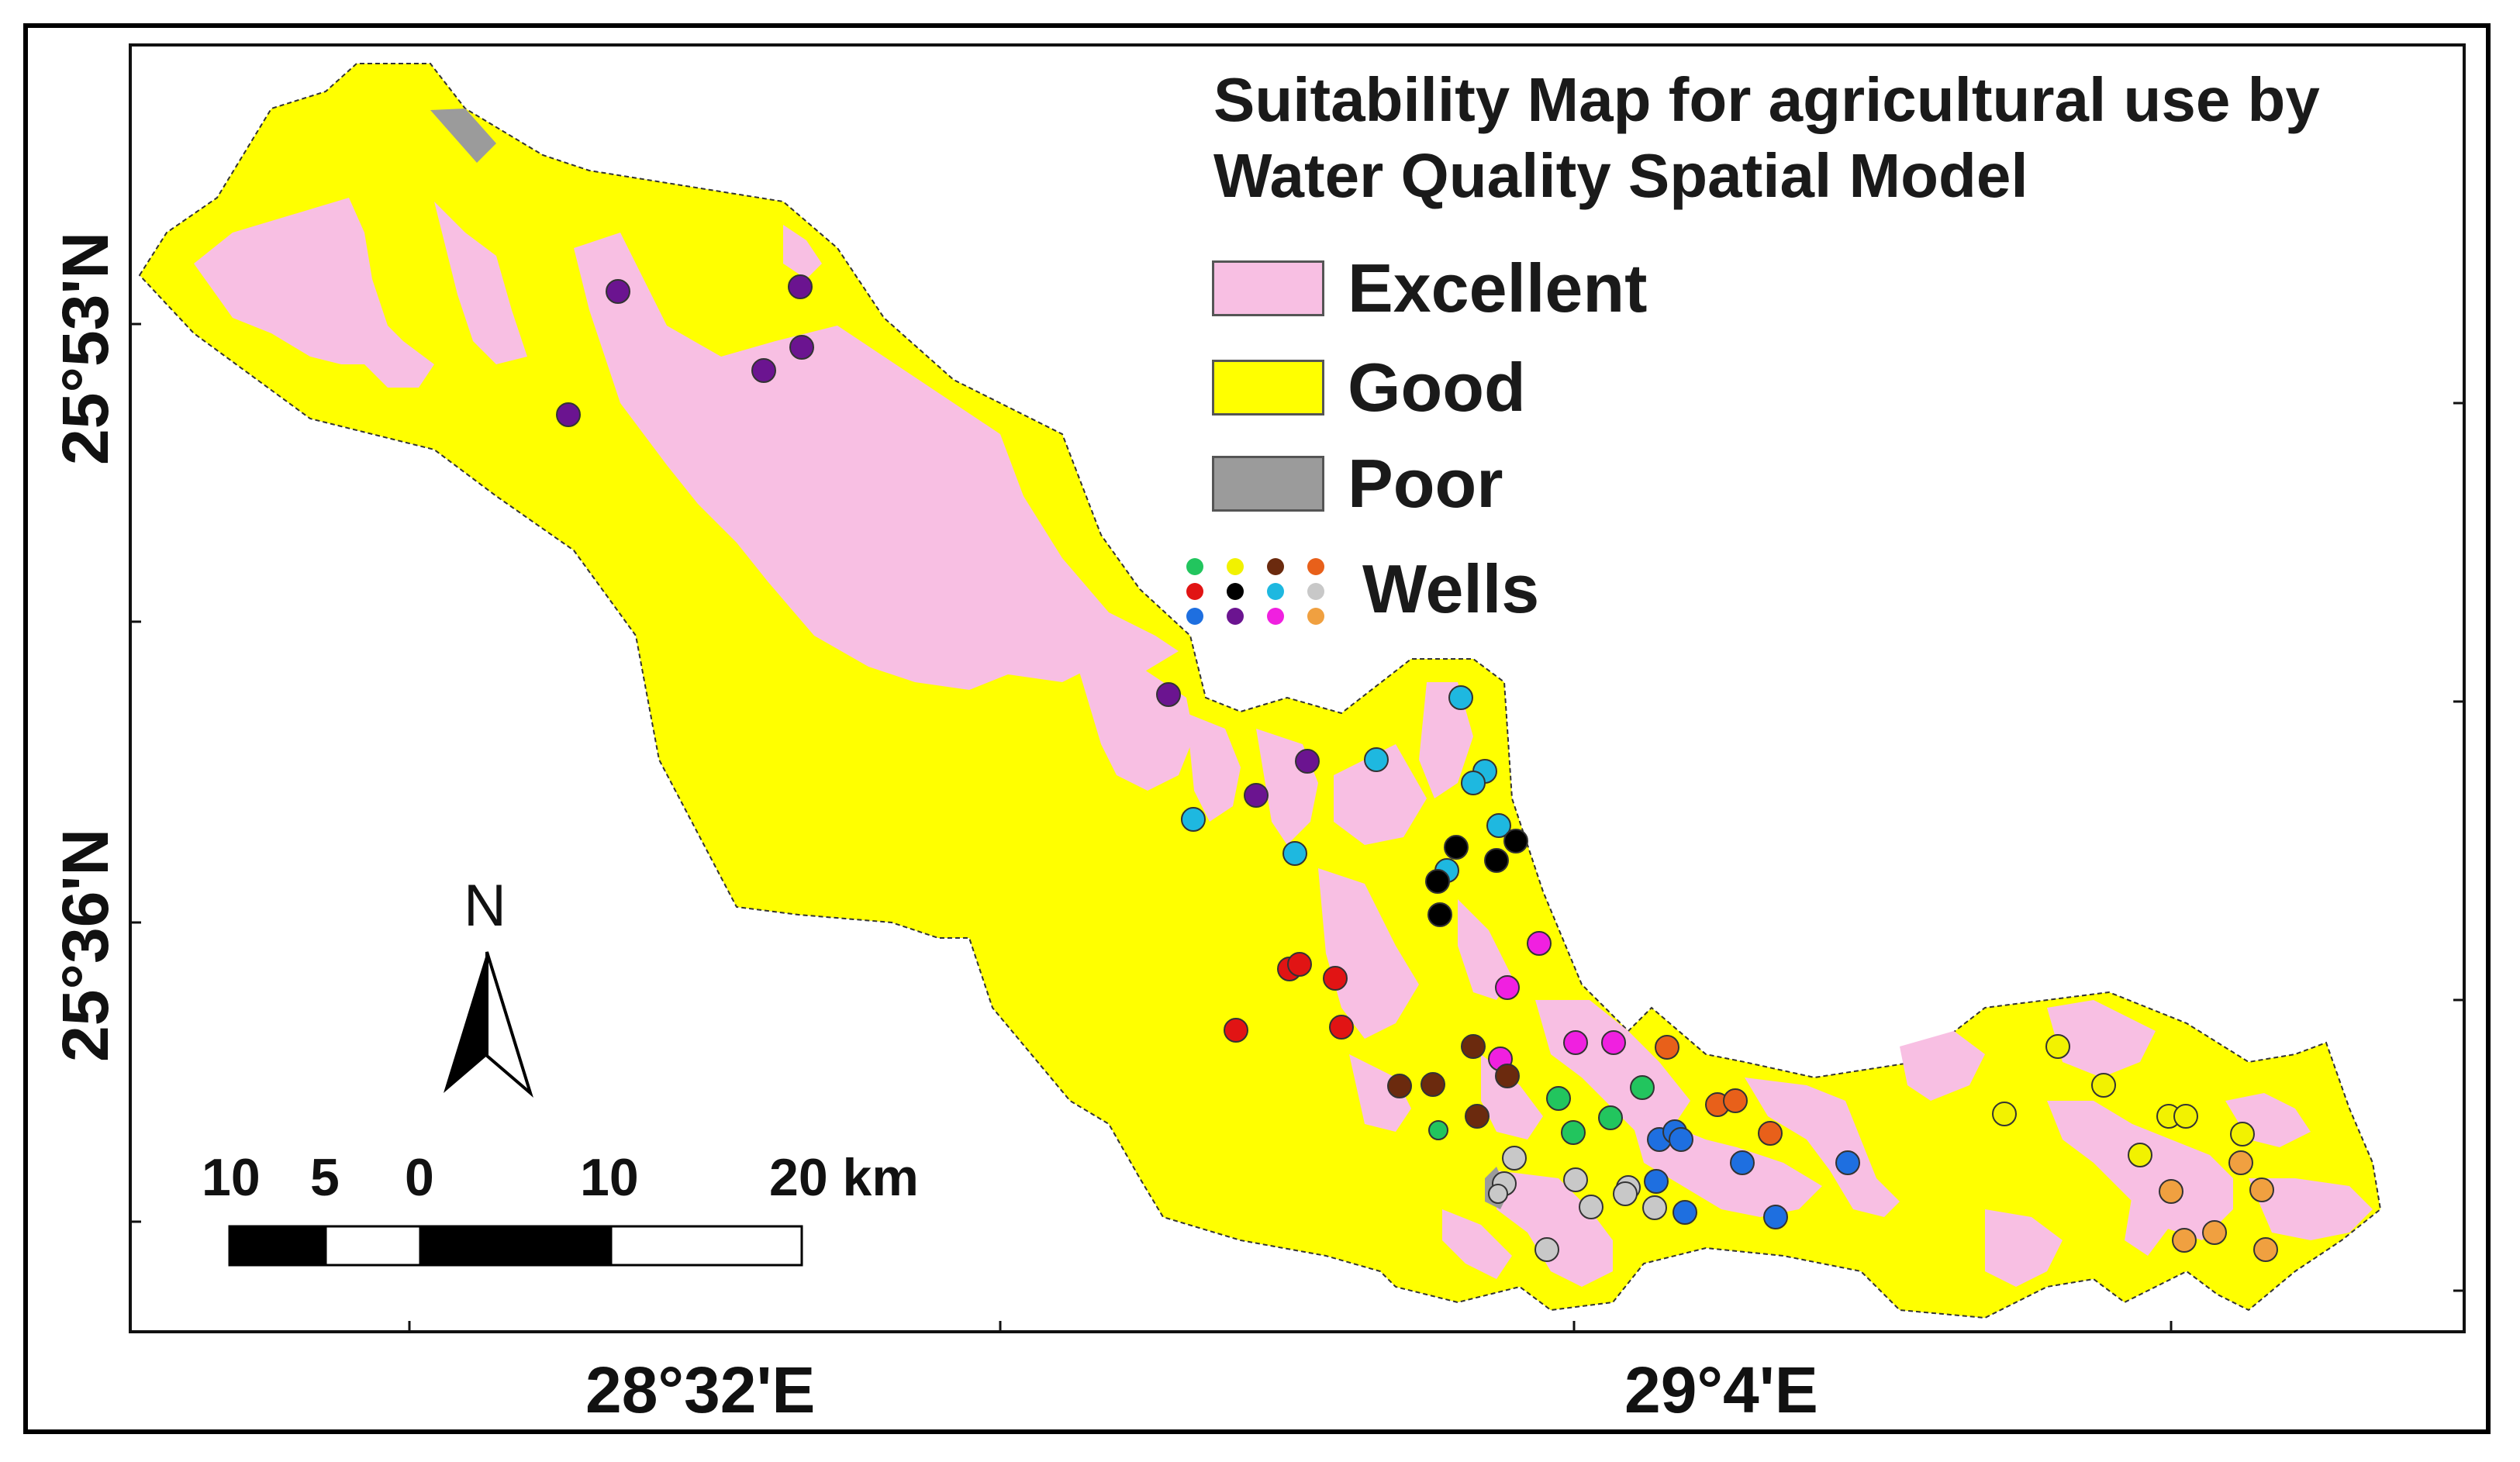 Image resolution: width=2520 pixels, height=1462 pixels. What do you see at coordinates (1620, 175) in the screenshot?
I see `map-title-line2: Water Quality Spatial Model` at bounding box center [1620, 175].